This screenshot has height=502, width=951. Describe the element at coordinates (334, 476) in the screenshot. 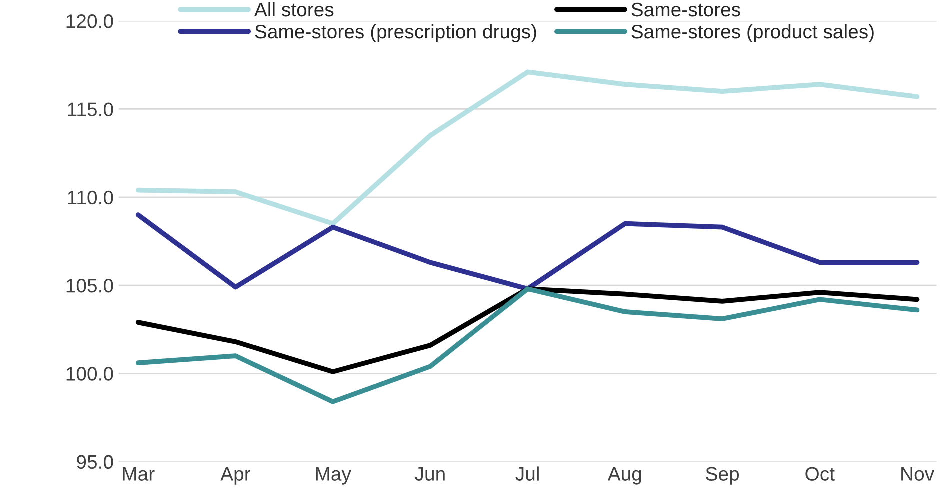

I see `x-tick-label: May` at that location.